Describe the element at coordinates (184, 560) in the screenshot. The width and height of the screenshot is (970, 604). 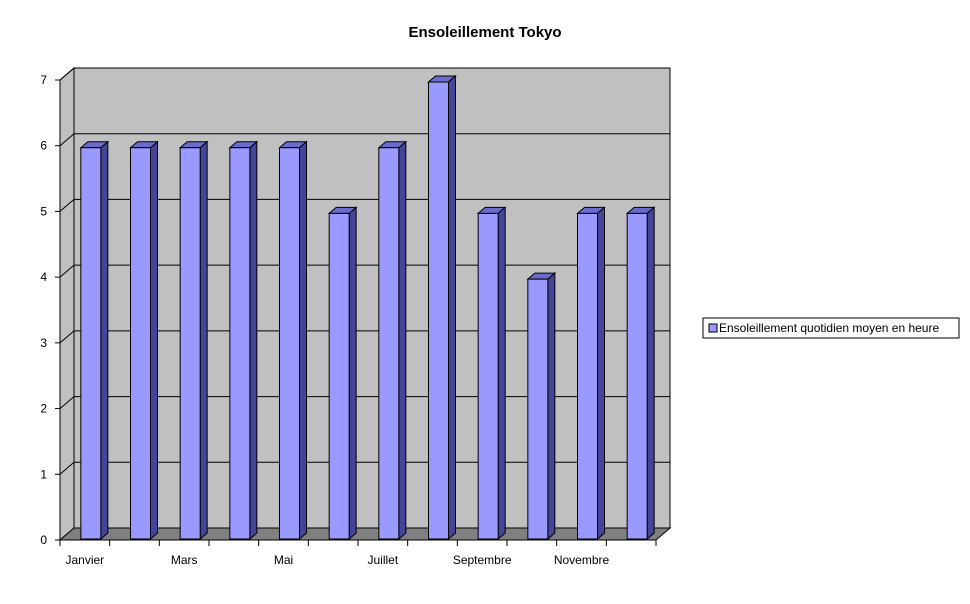
I see `x-tick-label: Mars` at that location.